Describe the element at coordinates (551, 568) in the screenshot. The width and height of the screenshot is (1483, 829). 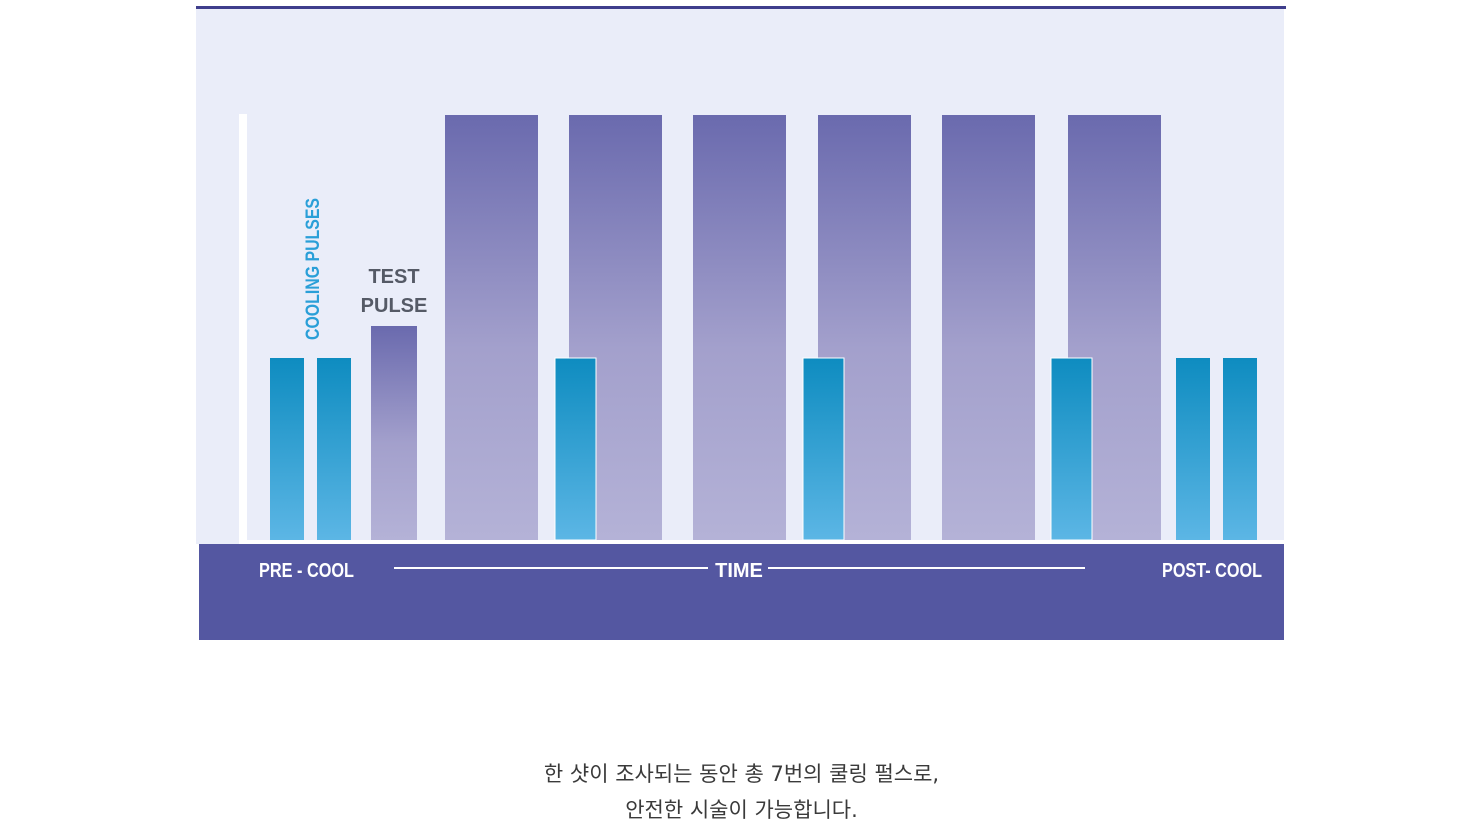
I see `time-line-left` at that location.